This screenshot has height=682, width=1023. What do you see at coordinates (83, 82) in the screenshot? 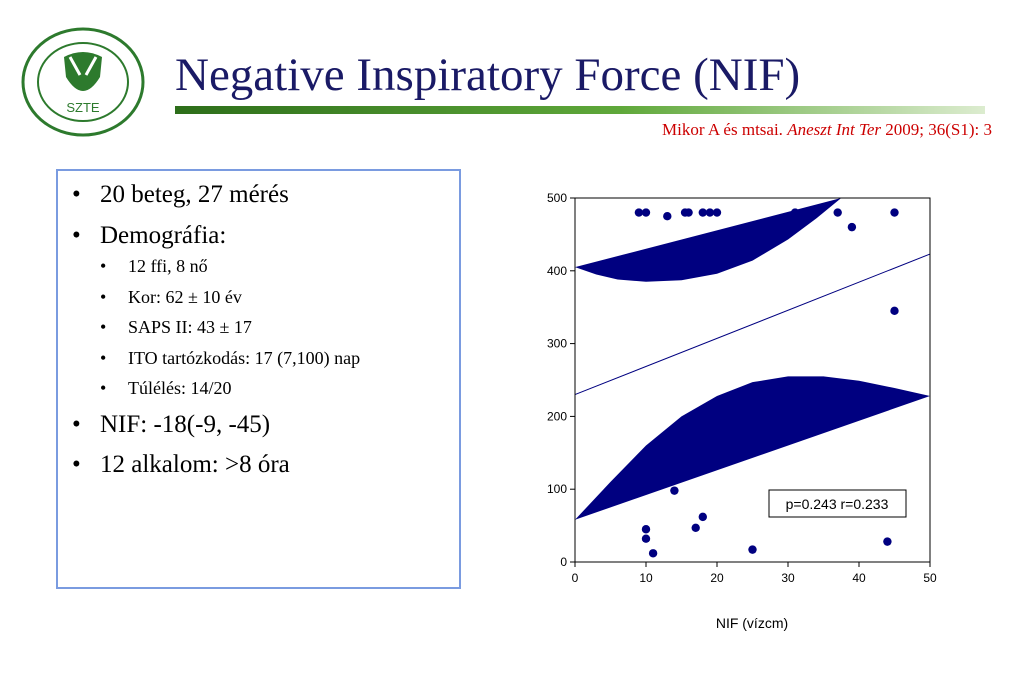
I see `szte-logo: SZTE` at bounding box center [83, 82].